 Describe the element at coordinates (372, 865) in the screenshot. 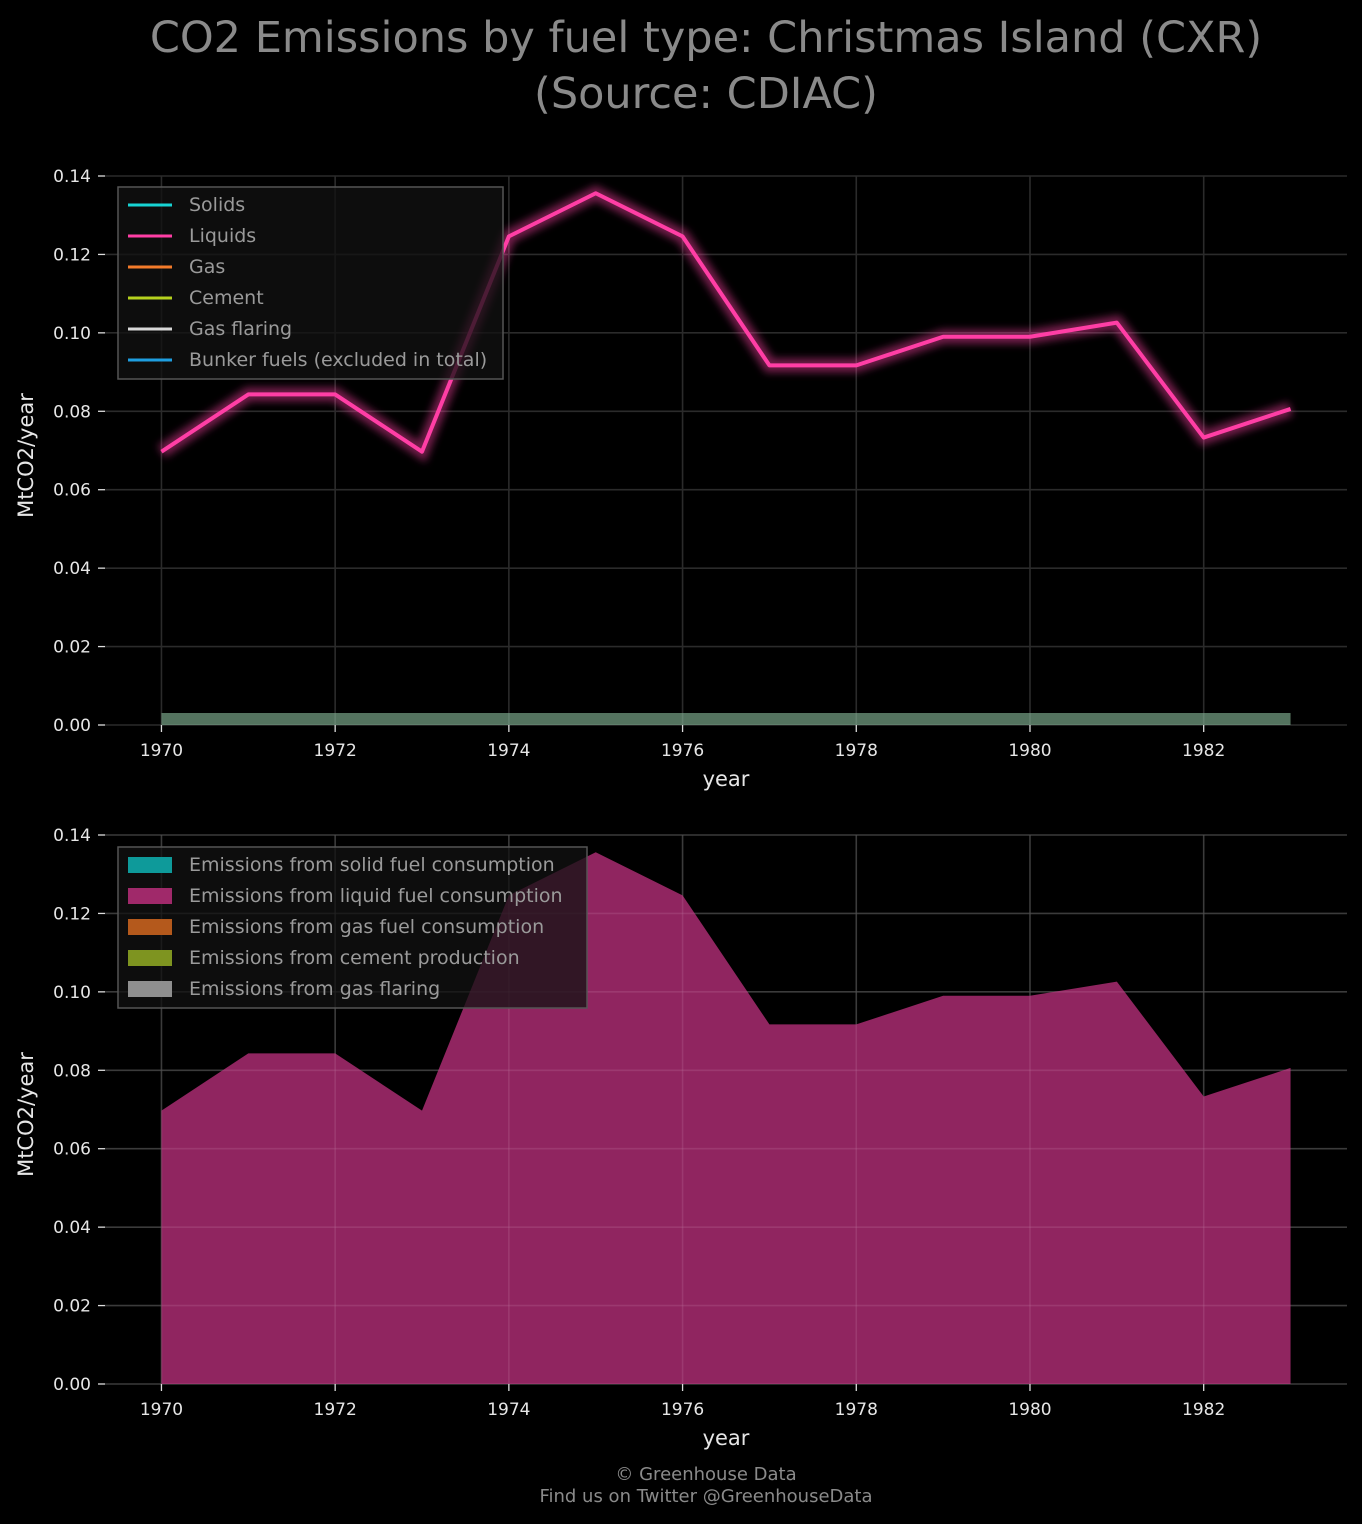

I see `legend-label: Emissions from solid fuel consumption` at that location.